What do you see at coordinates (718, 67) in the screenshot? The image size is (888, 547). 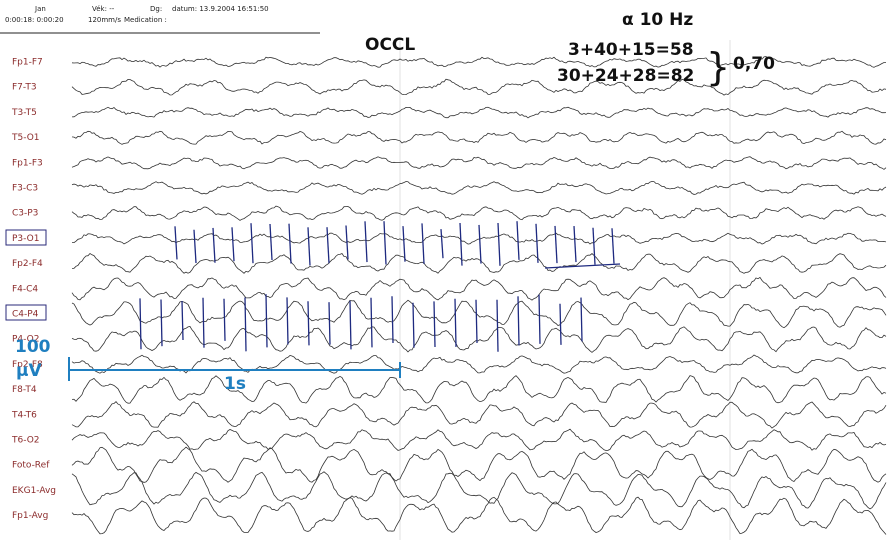 I see `brace: }` at bounding box center [718, 67].